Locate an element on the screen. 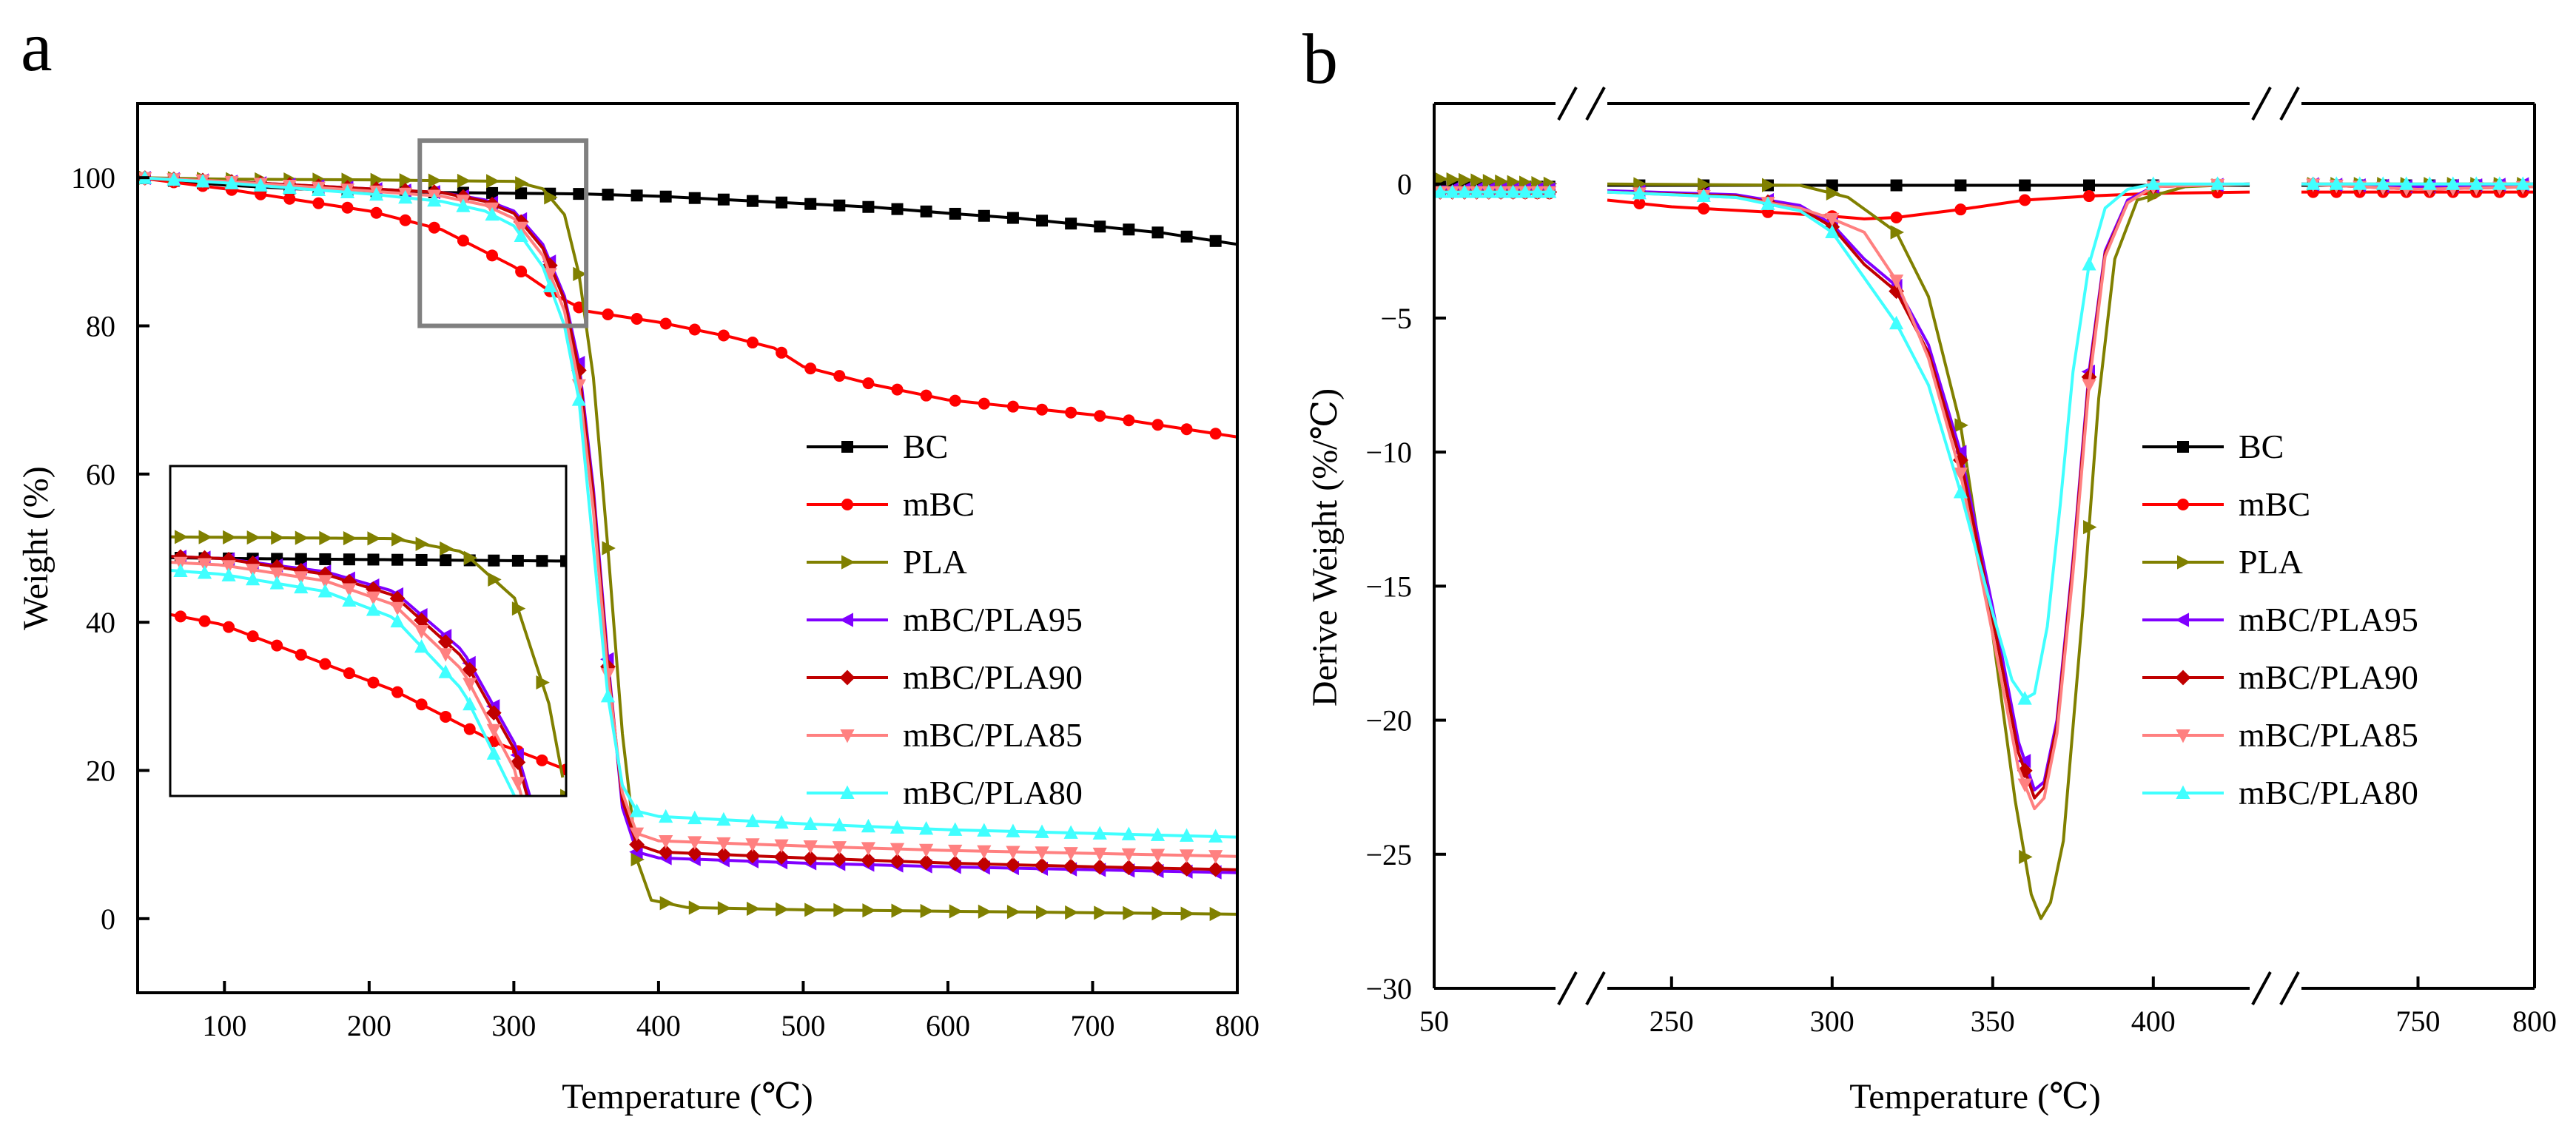 The height and width of the screenshot is (1137, 2576). x-tick-label-100: 100 is located at coordinates (224, 1025).